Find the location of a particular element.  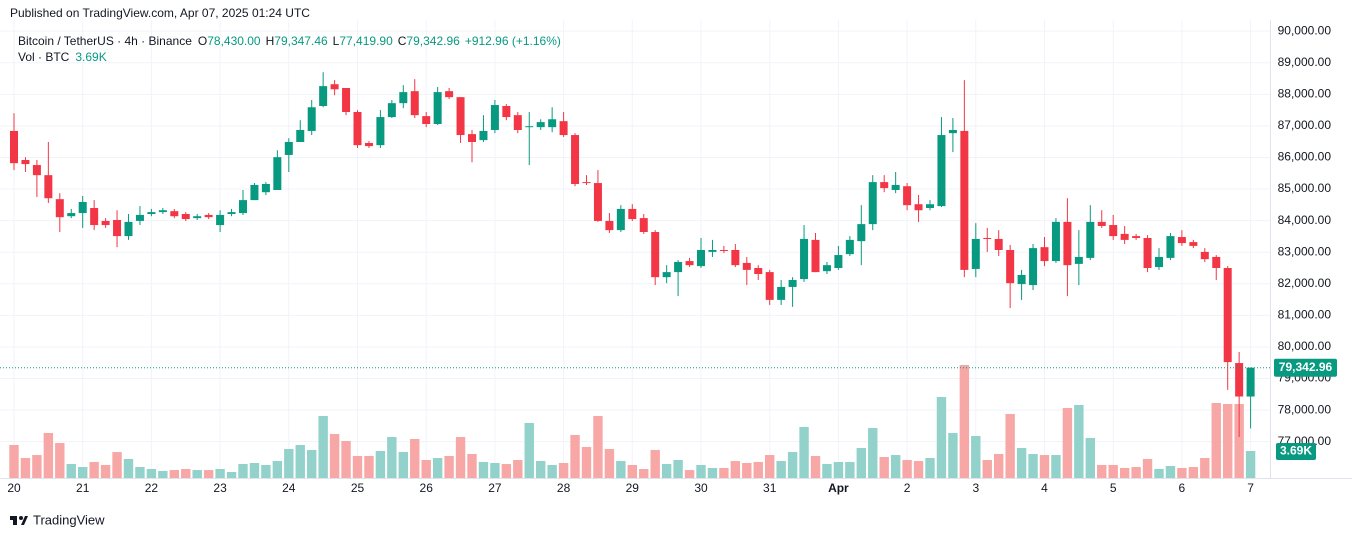

x-tick-label: 21 is located at coordinates (83, 488).